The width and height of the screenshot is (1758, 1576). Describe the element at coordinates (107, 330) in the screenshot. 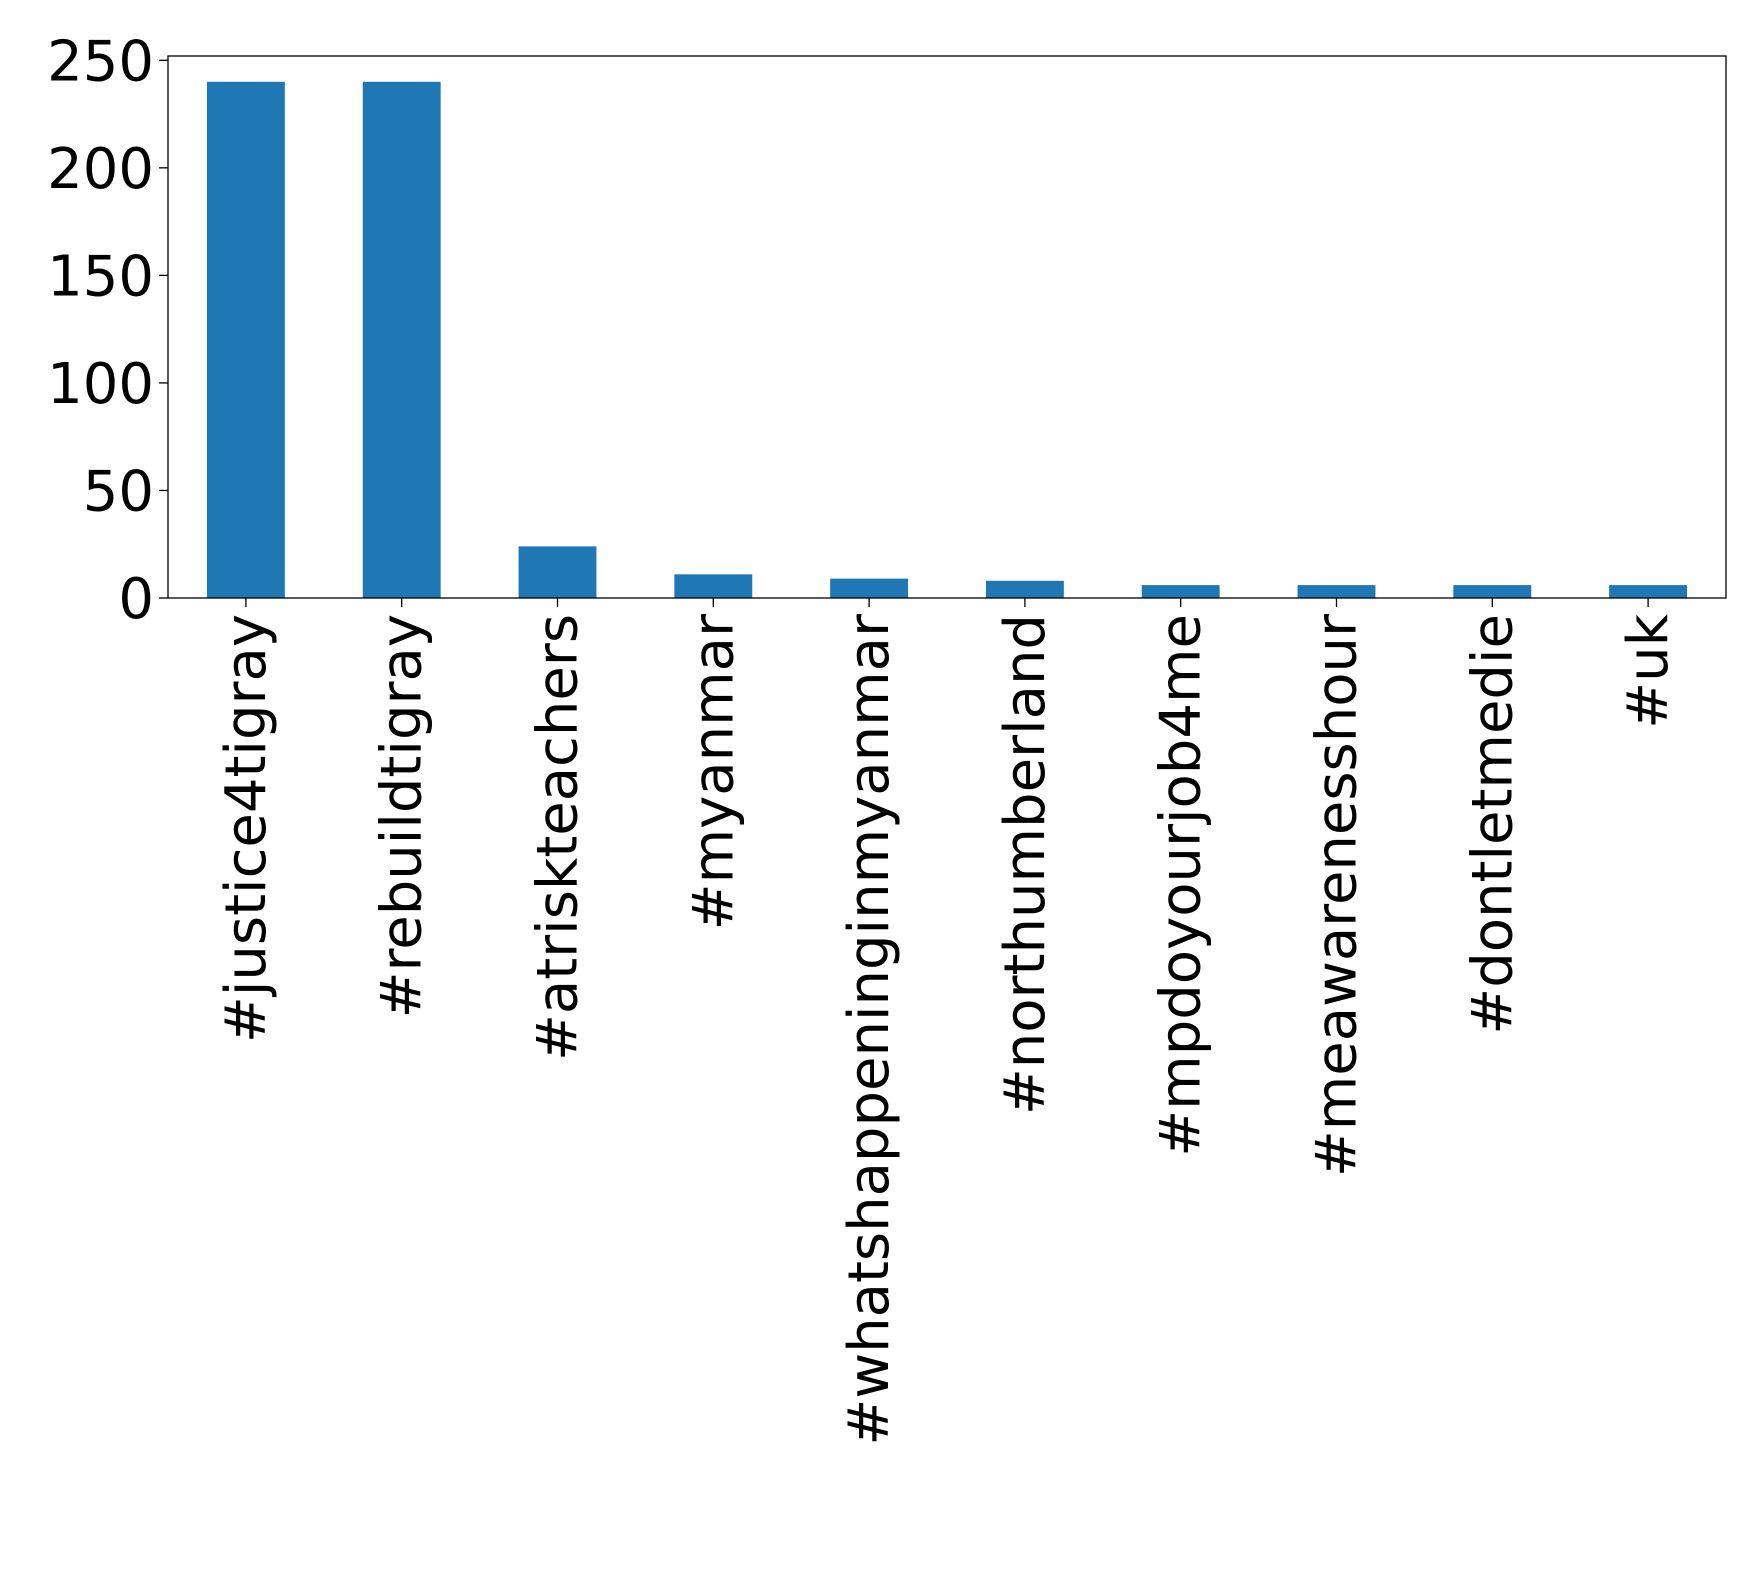

I see `y-axis: 0 50 100 150 200 250` at that location.